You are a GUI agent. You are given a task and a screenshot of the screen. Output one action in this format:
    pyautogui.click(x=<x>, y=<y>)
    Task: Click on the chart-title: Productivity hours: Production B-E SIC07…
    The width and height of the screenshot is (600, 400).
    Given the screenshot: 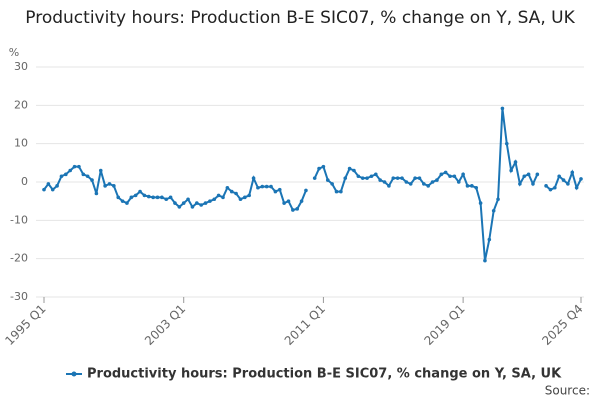 What is the action you would take?
    pyautogui.click(x=300, y=18)
    